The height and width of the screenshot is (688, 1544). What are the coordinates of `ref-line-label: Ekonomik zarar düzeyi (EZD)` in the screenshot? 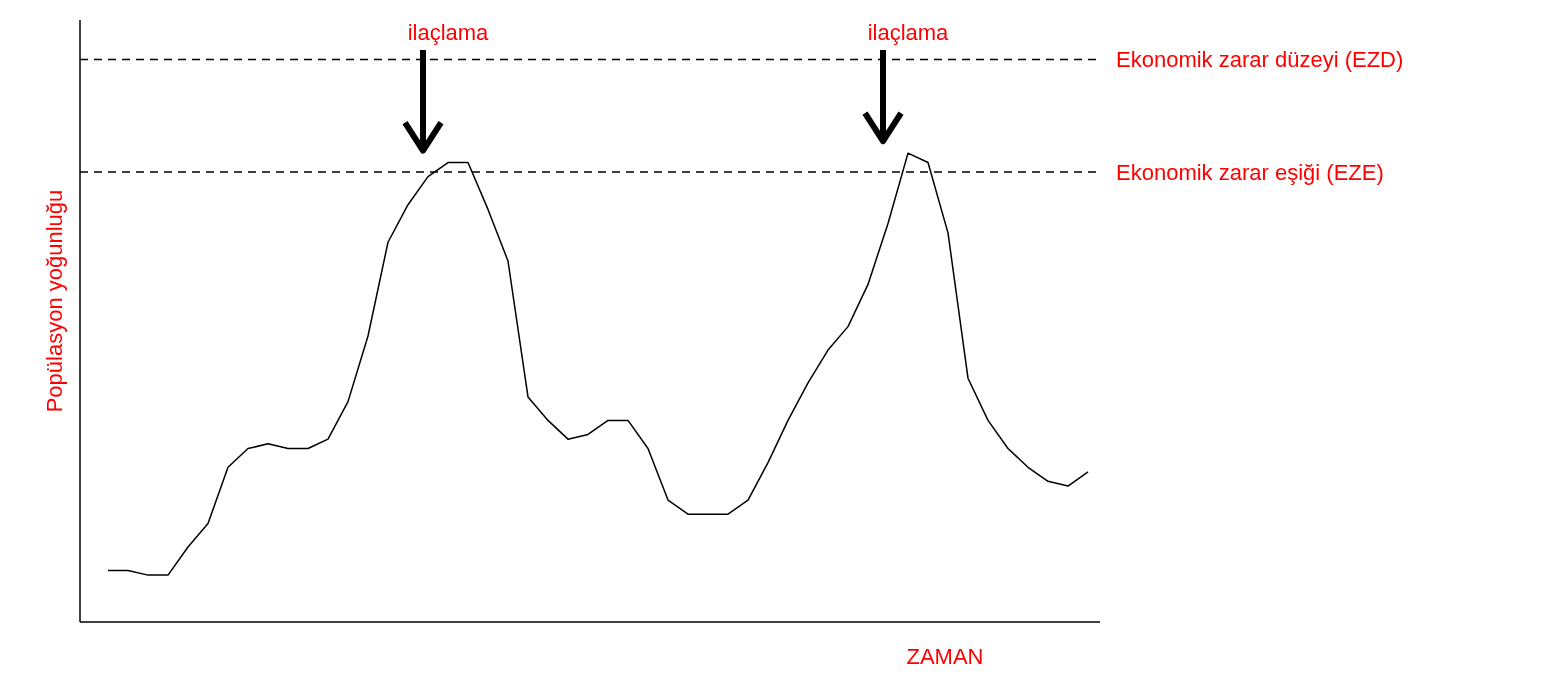 It's located at (1260, 60).